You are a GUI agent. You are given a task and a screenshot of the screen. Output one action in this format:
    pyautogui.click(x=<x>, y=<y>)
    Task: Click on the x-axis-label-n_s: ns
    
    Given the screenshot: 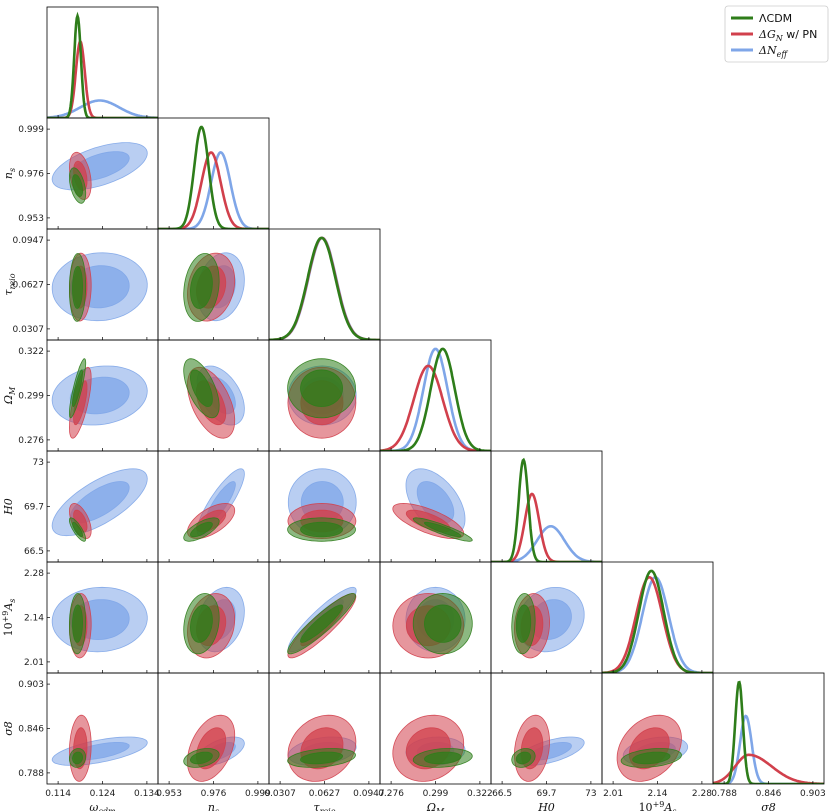 What is the action you would take?
    pyautogui.click(x=213, y=806)
    